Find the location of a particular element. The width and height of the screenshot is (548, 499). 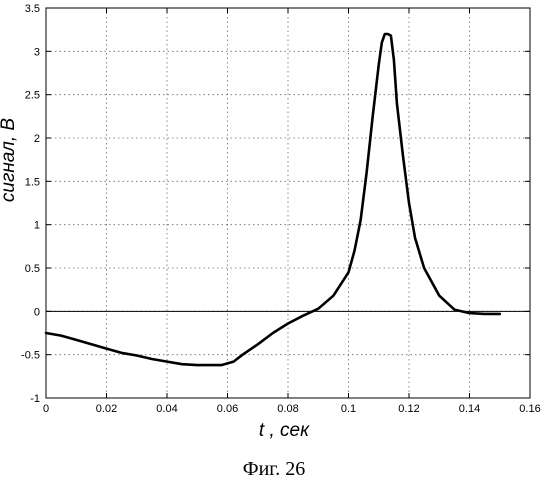

x-tick-label: 0.14 is located at coordinates (469, 409).